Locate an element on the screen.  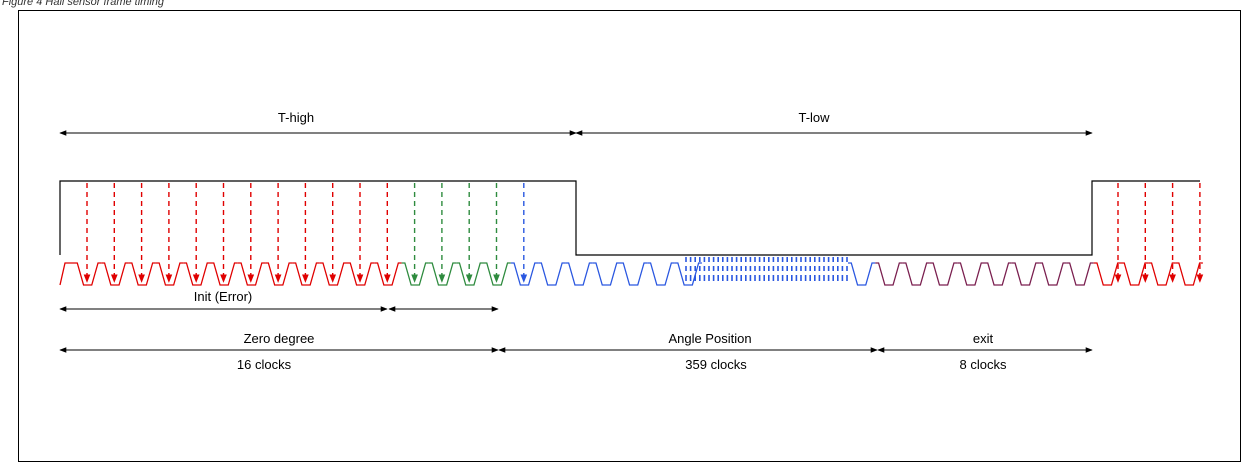
exit-label: exit is located at coordinates (983, 338).